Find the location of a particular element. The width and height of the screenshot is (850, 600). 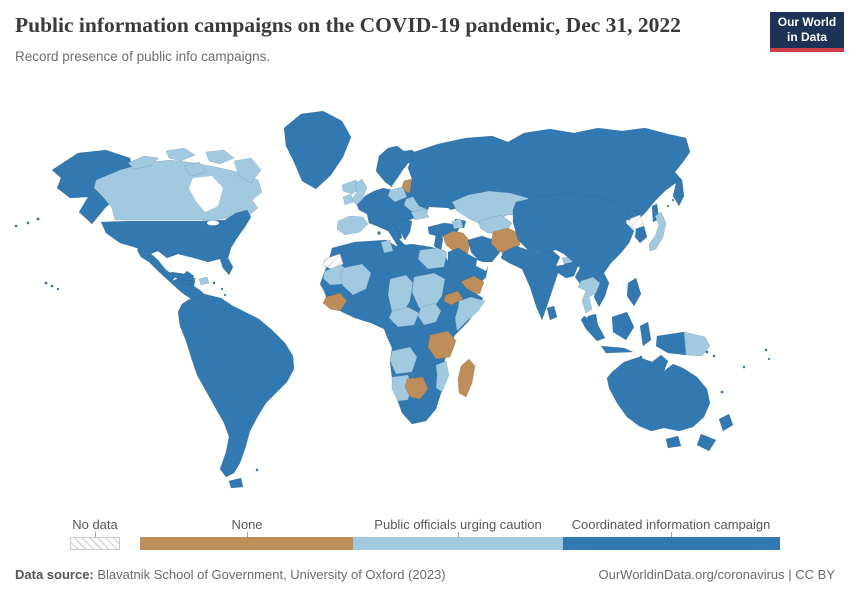

map-region-botswana is located at coordinates (416, 388).